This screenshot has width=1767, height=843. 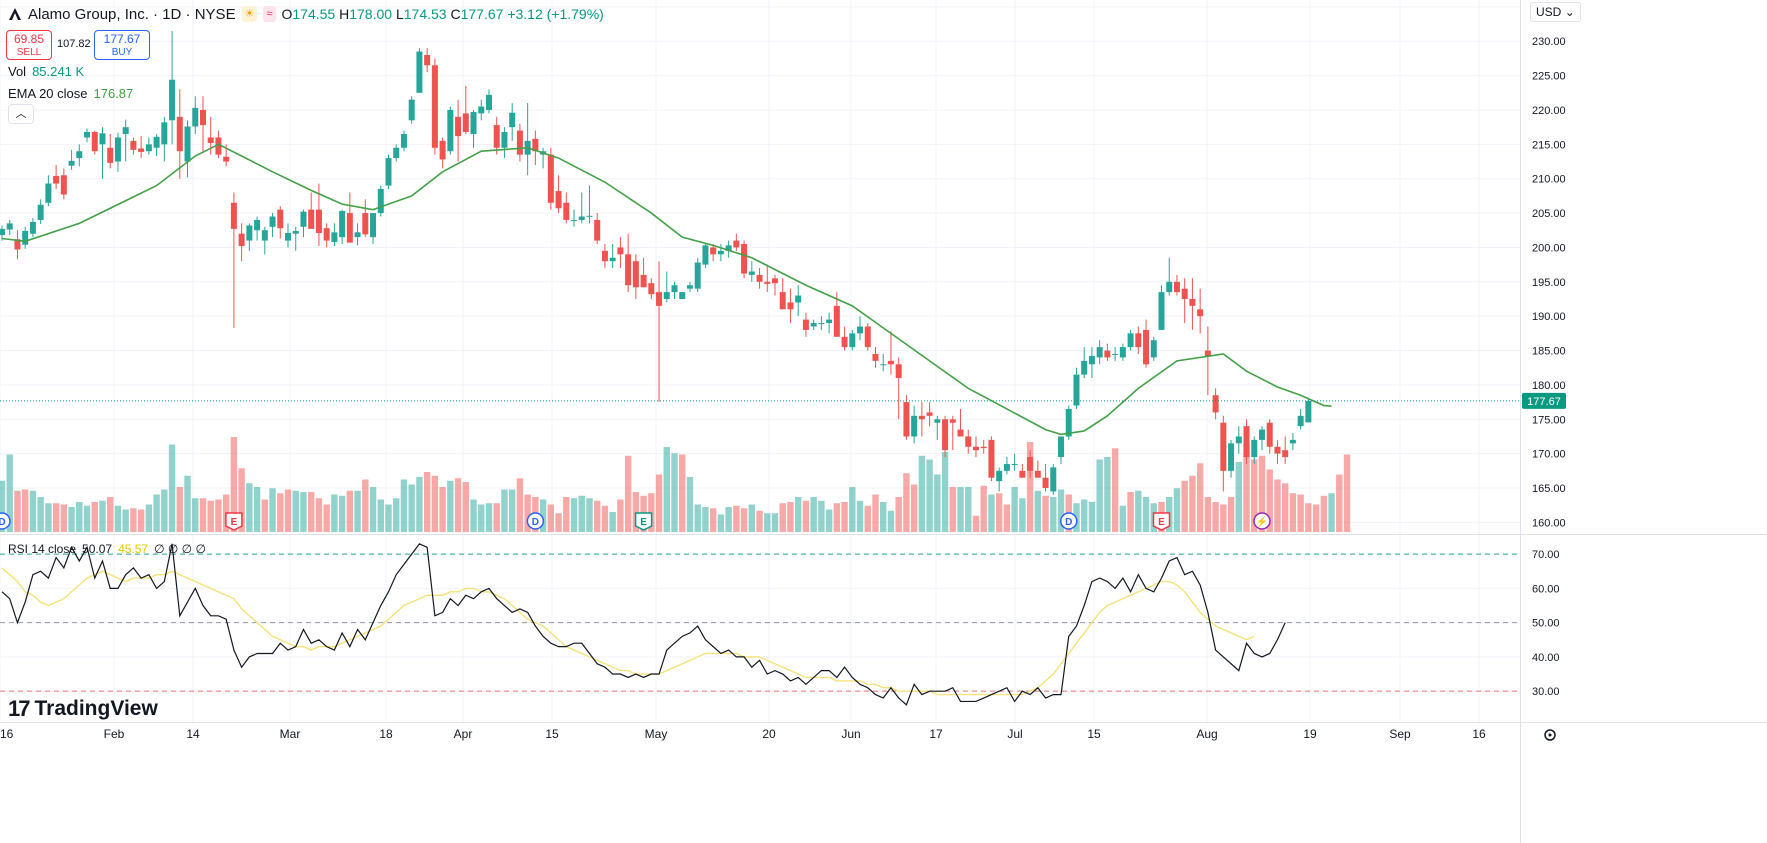 What do you see at coordinates (46, 71) in the screenshot?
I see `volume-legend: Vol 85.241 K` at bounding box center [46, 71].